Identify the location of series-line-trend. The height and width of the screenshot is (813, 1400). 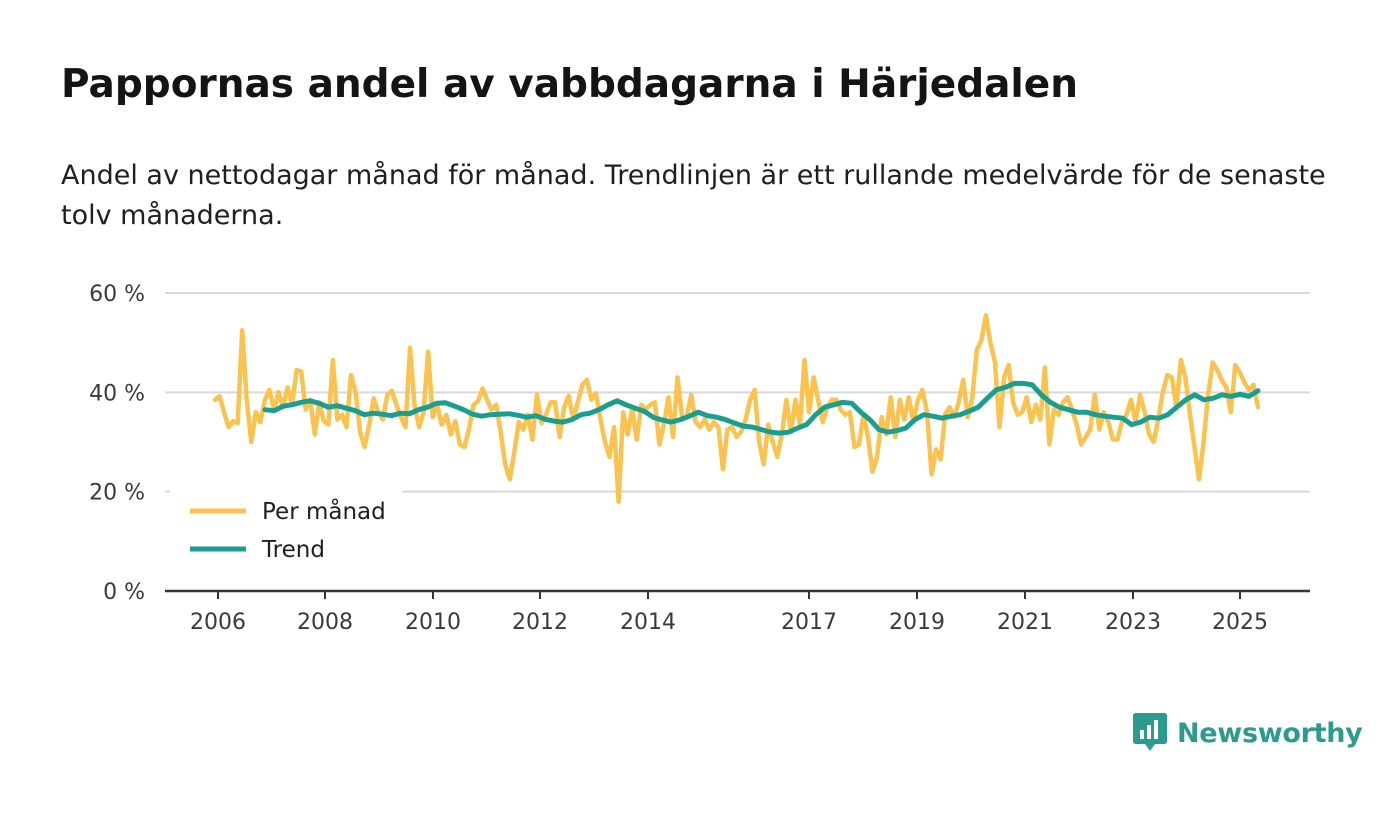
(761, 408).